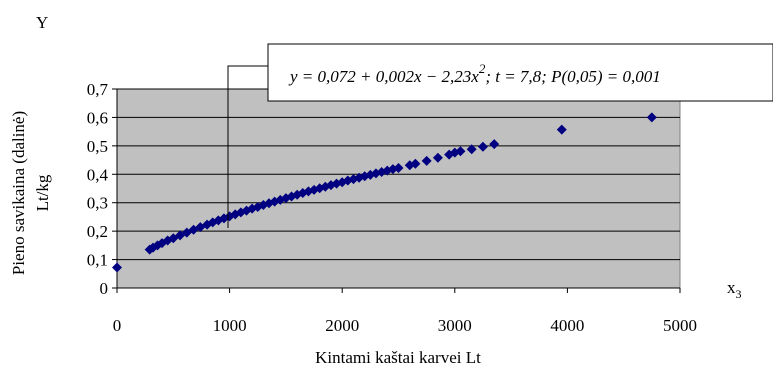 This screenshot has width=773, height=372. Describe the element at coordinates (383, 76) in the screenshot. I see `equation-part1: y = 0,072 + 0,002x − 2,23x` at that location.